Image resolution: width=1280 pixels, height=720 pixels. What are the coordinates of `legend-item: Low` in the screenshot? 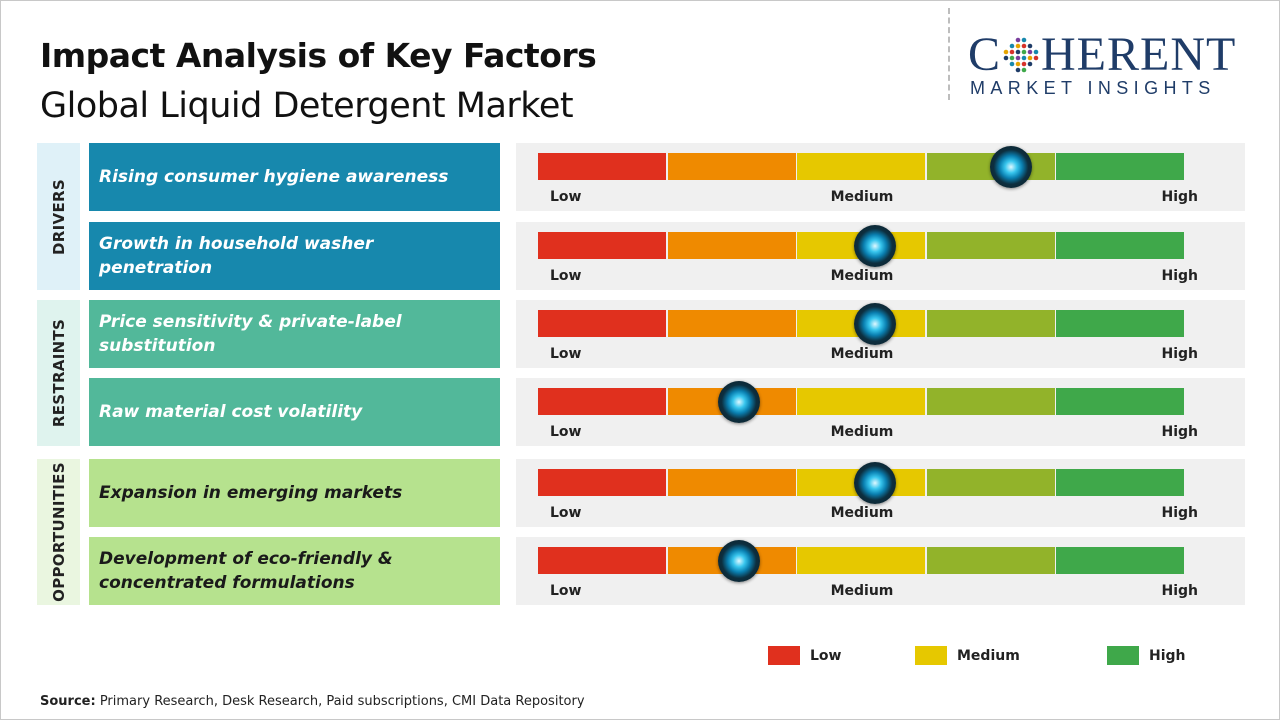 It's located at (804, 655).